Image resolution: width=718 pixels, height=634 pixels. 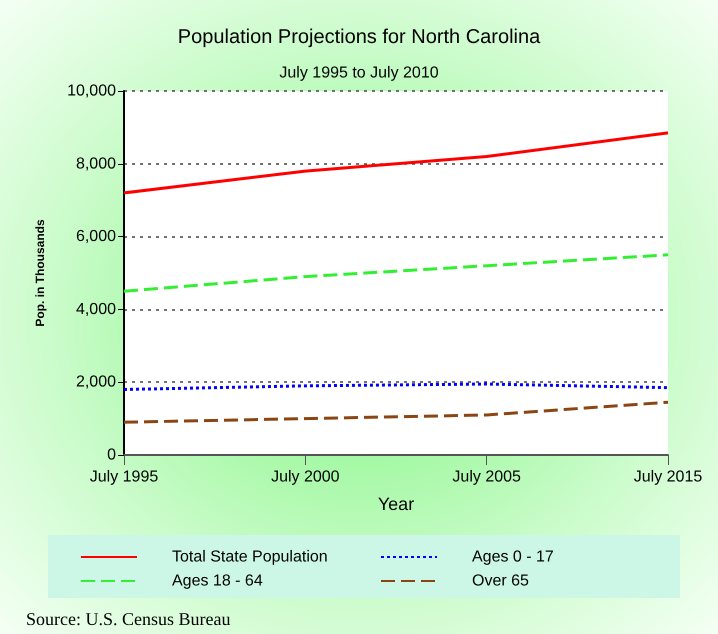 I want to click on chart-title: Population Projections for North Carolina, so click(x=360, y=37).